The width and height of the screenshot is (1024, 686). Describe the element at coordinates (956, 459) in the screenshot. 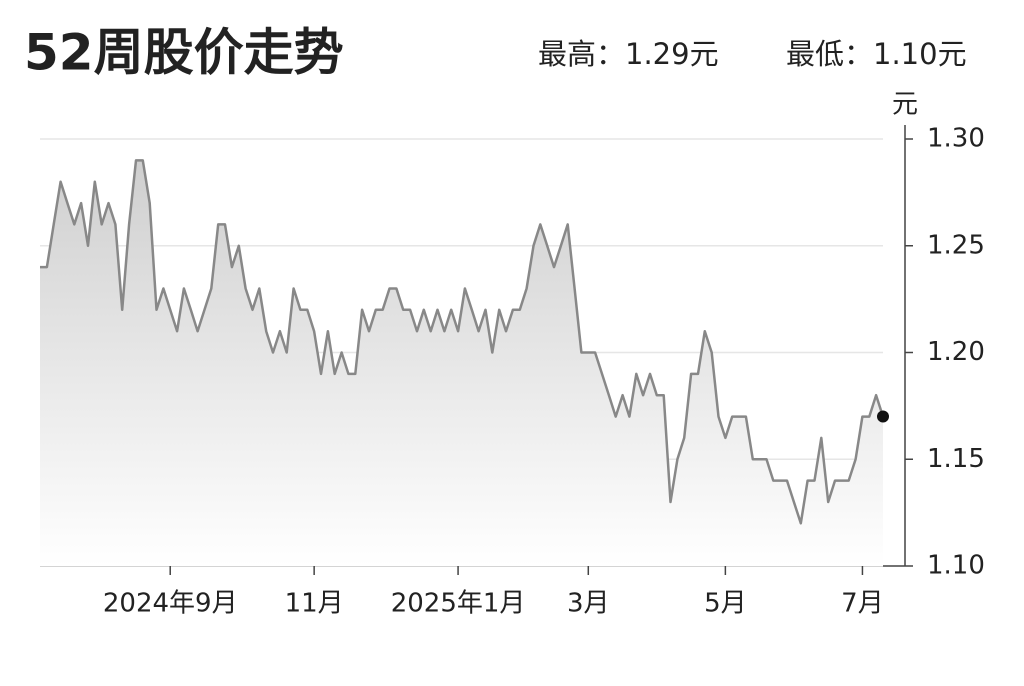

I see `y-tick-label: 1.15` at that location.